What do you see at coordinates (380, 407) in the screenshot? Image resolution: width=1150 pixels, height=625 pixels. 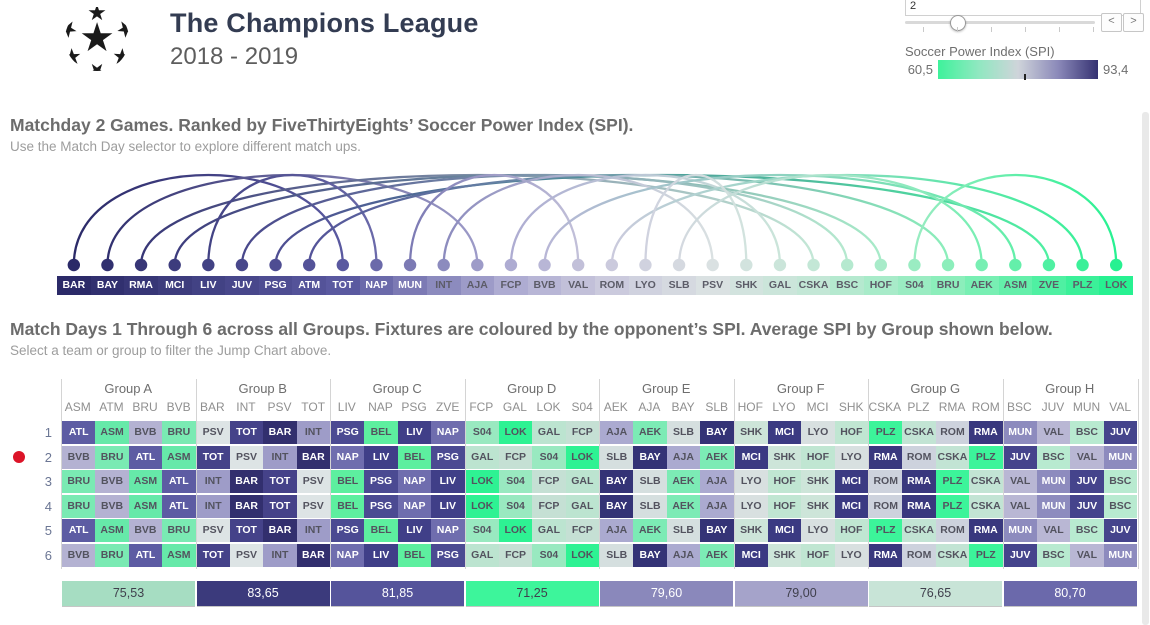 I see `team-column-header: NAP` at bounding box center [380, 407].